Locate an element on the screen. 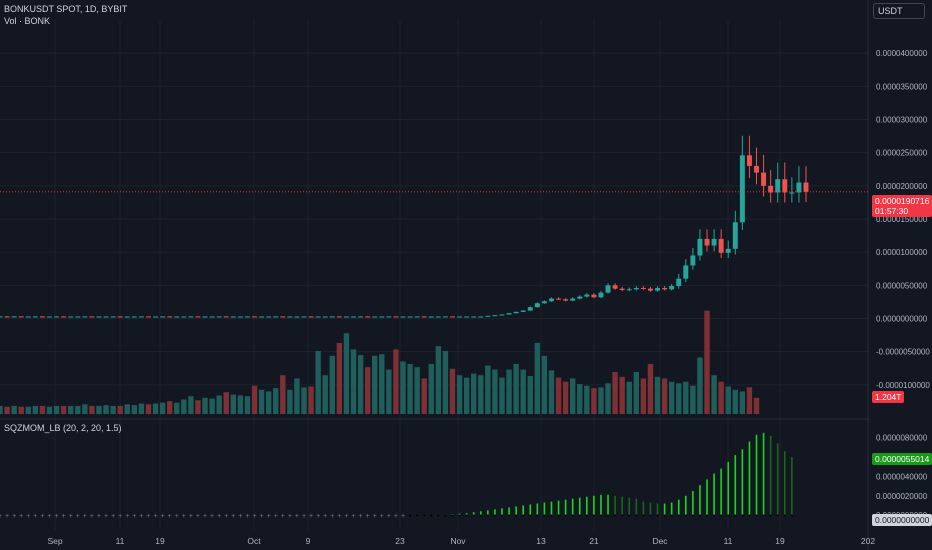 The width and height of the screenshot is (932, 550). symbol-title: BONKUSDT SPOT, 1D, BYBIT is located at coordinates (66, 9).